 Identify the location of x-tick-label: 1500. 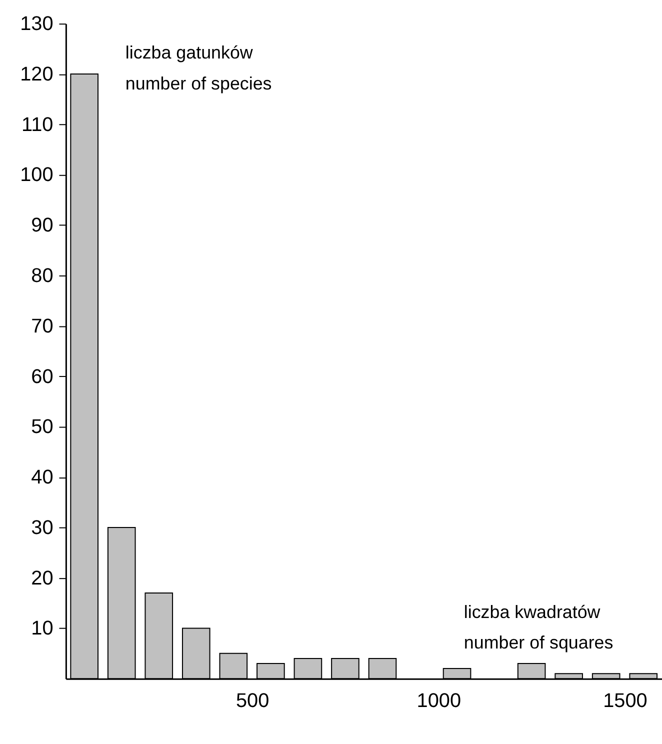
(625, 701).